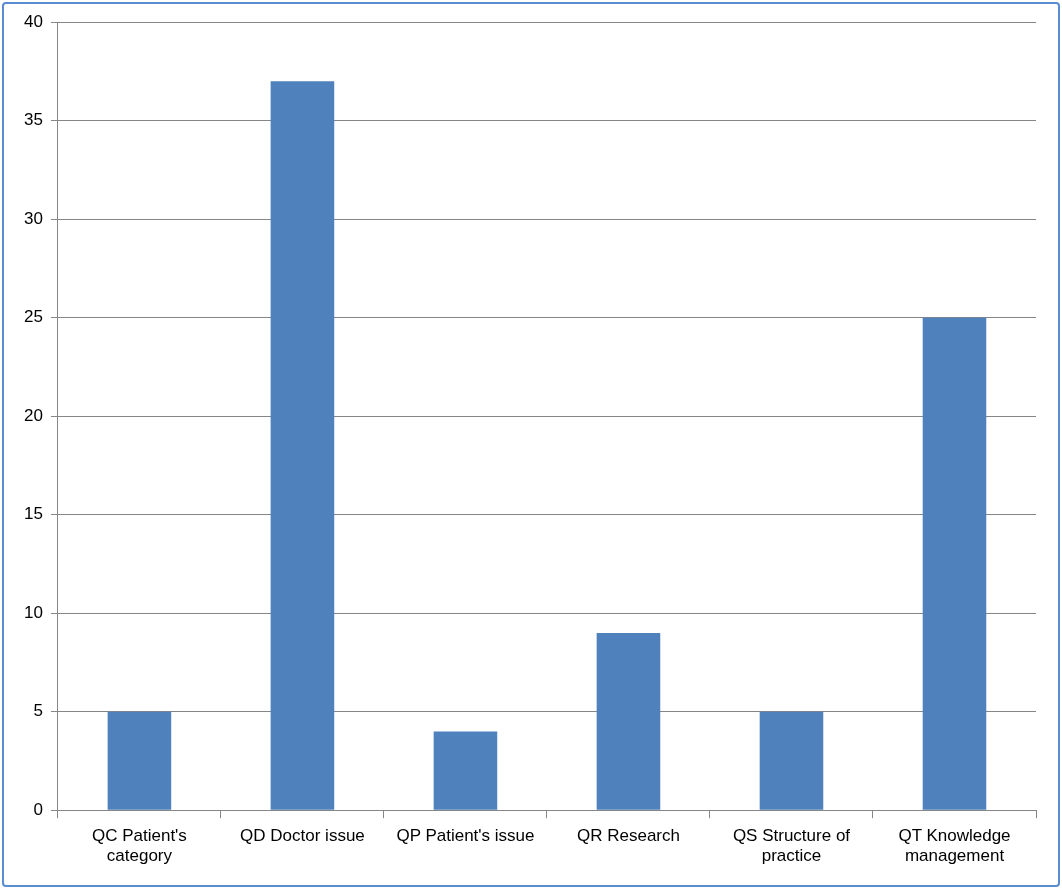 The height and width of the screenshot is (889, 1062). Describe the element at coordinates (33, 218) in the screenshot. I see `y-tick-label: 30` at that location.